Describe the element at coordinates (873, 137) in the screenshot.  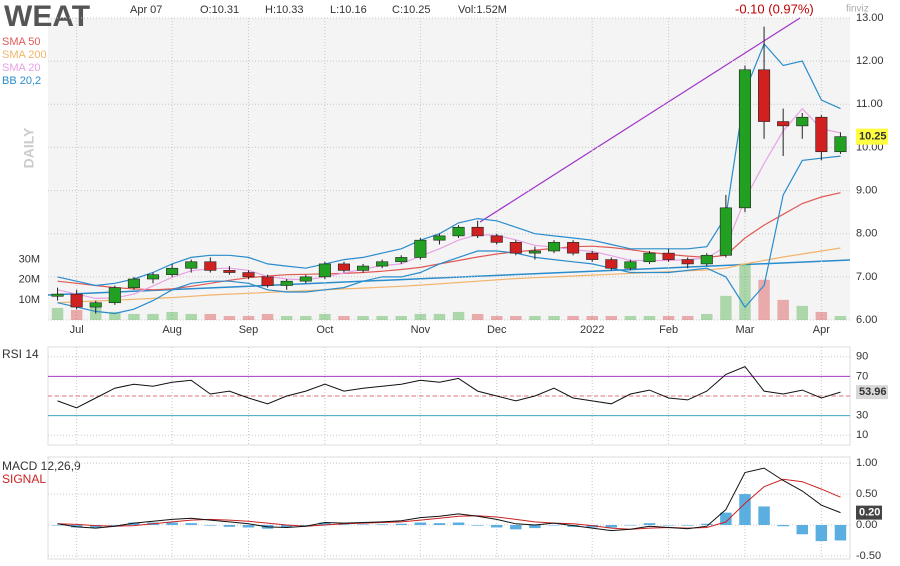
I see `price-badge-label: 10.25` at that location.